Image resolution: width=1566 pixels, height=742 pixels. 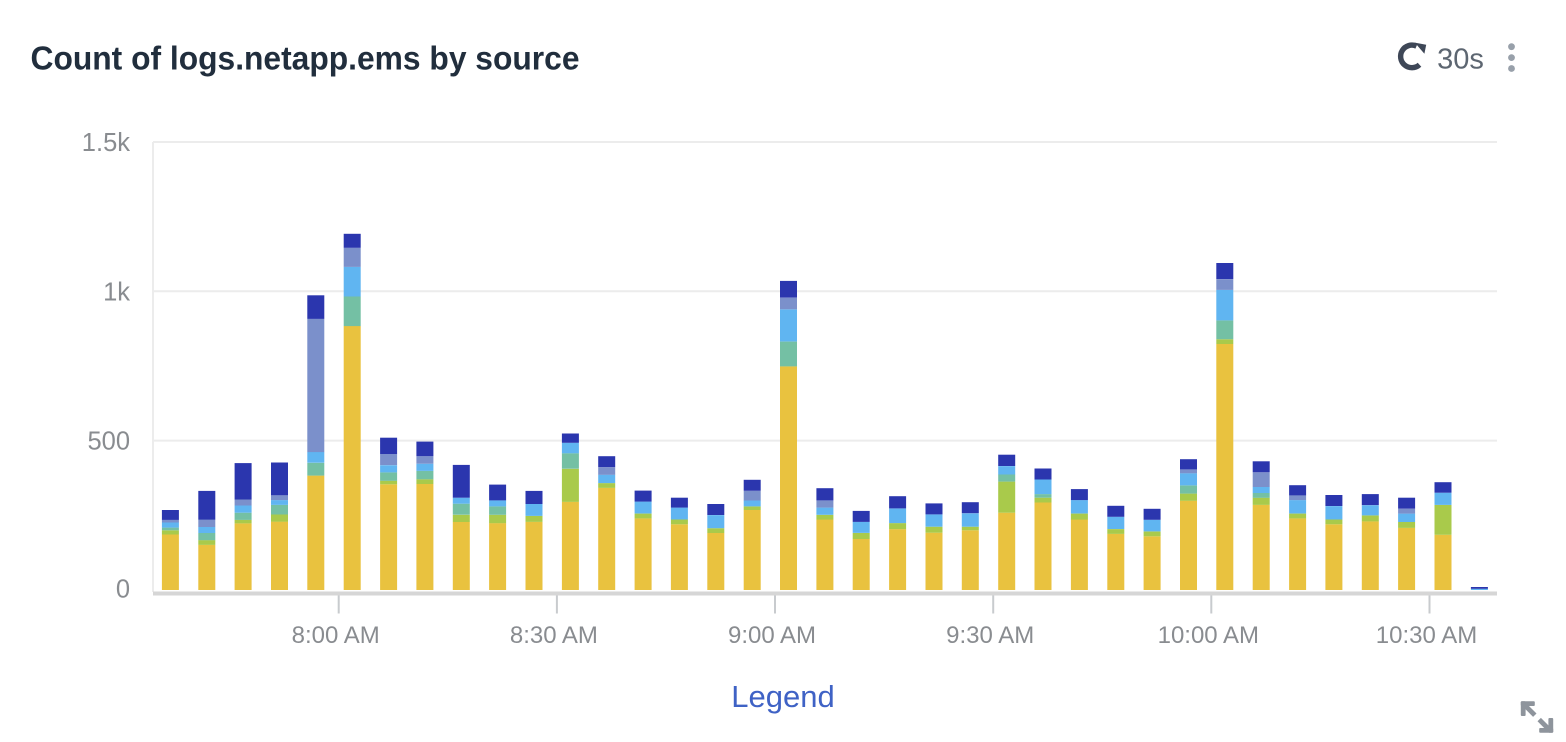 I want to click on svg-text: 10:30 AM, so click(x=1426, y=635).